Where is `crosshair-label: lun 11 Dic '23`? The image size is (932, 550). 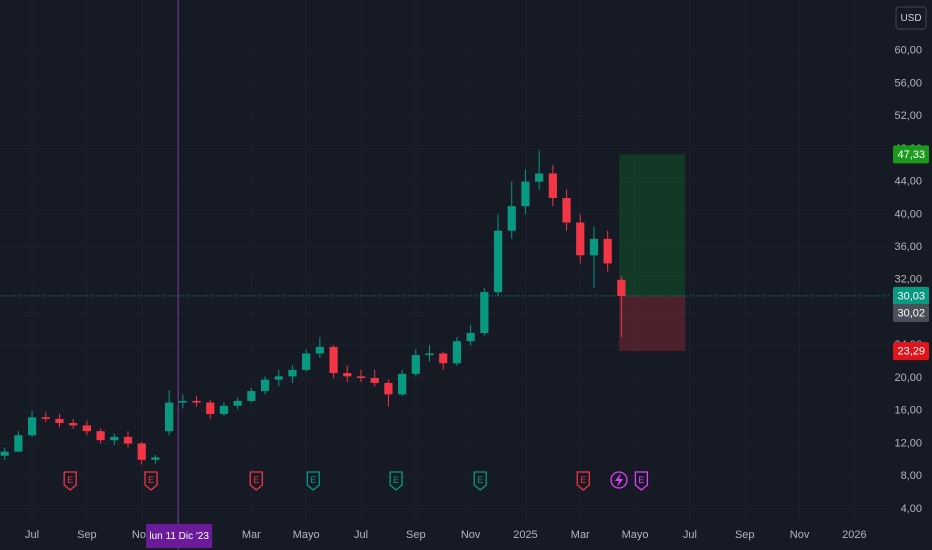 crosshair-label: lun 11 Dic '23 is located at coordinates (179, 536).